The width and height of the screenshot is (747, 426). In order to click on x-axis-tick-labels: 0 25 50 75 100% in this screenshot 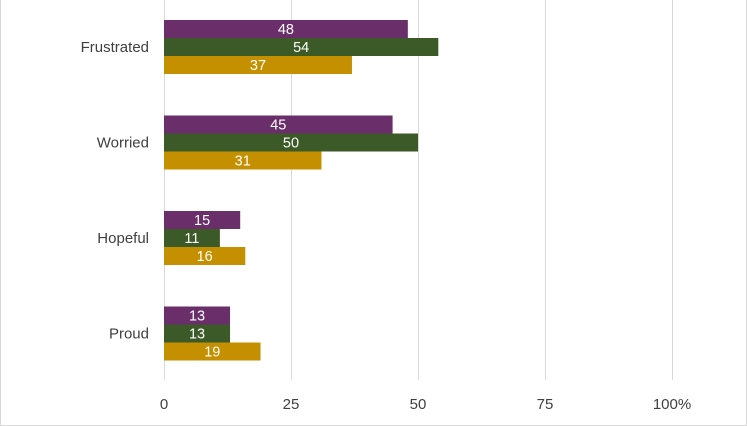, I will do `click(425, 404)`.